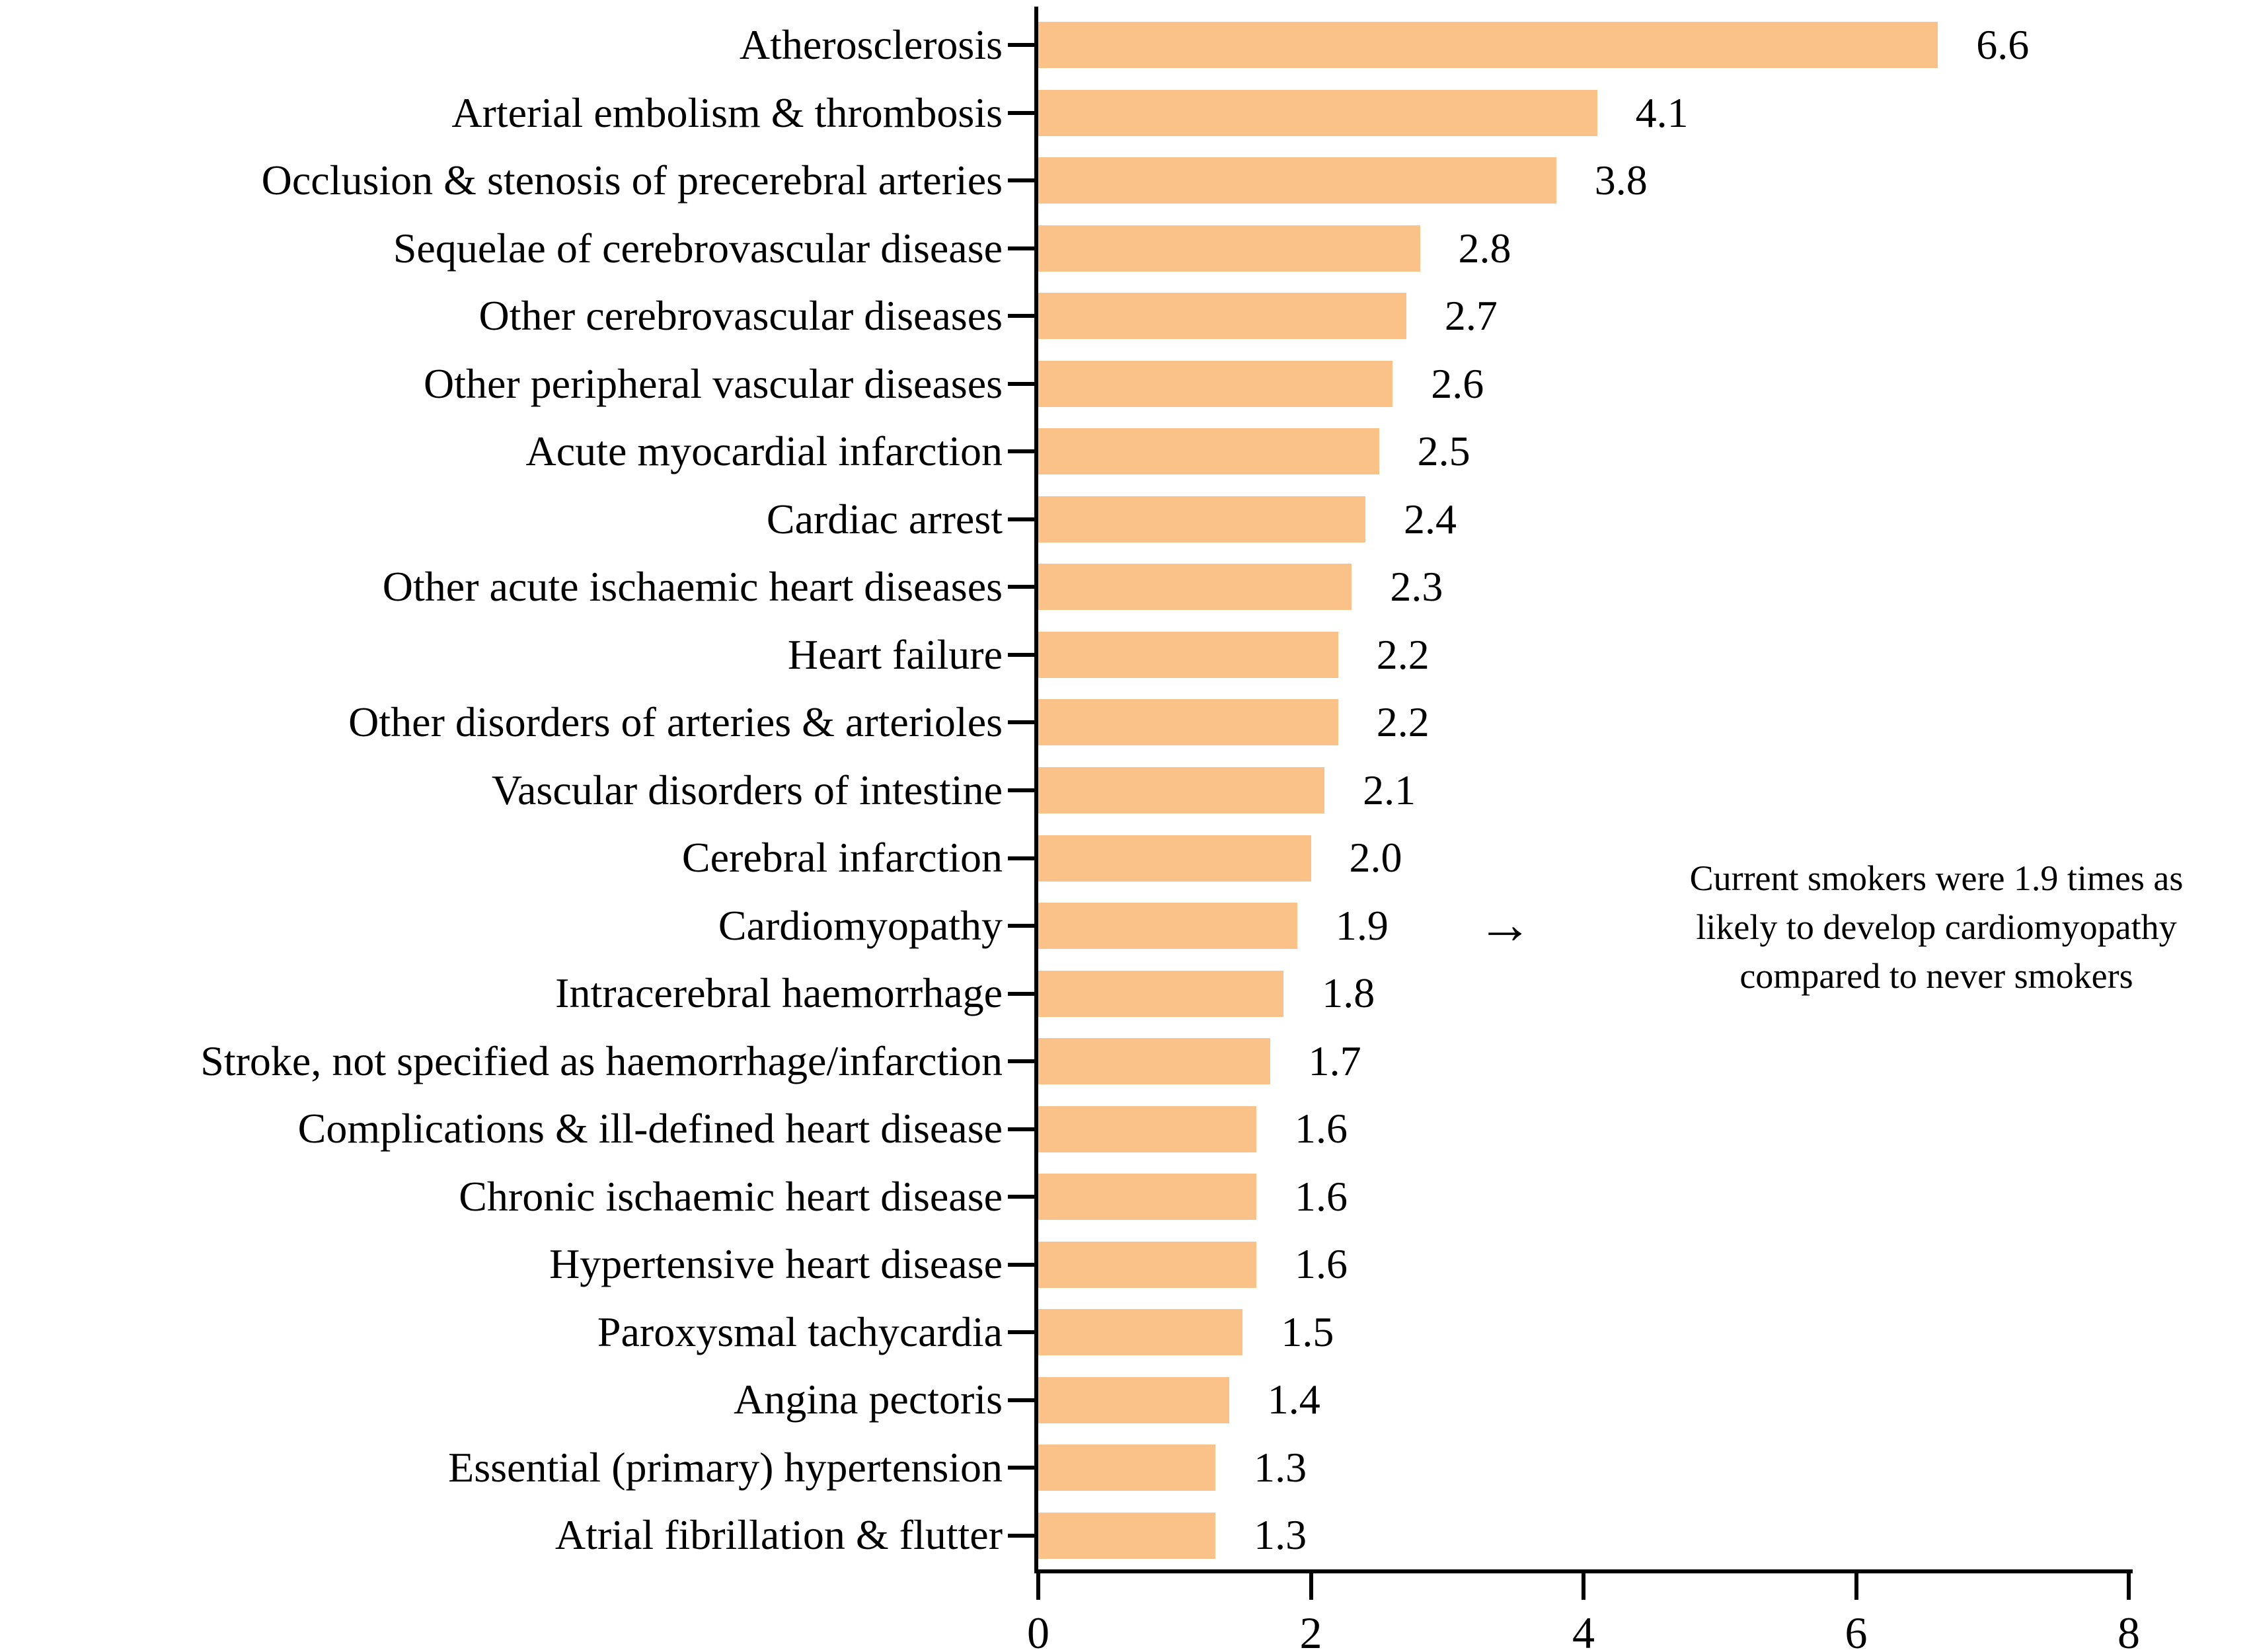 This screenshot has height=1652, width=2251. Describe the element at coordinates (1416, 587) in the screenshot. I see `value-label: 2.3` at that location.